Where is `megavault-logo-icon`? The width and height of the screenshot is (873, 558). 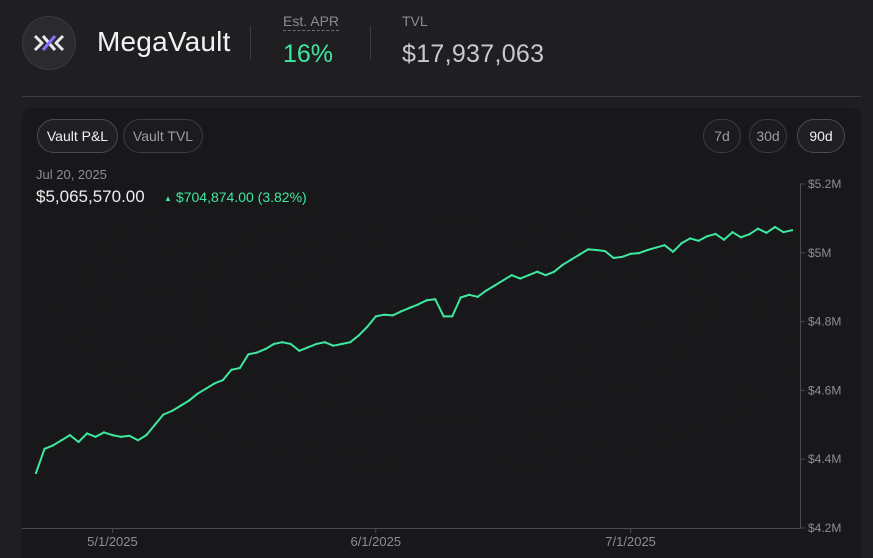 megavault-logo-icon is located at coordinates (49, 43).